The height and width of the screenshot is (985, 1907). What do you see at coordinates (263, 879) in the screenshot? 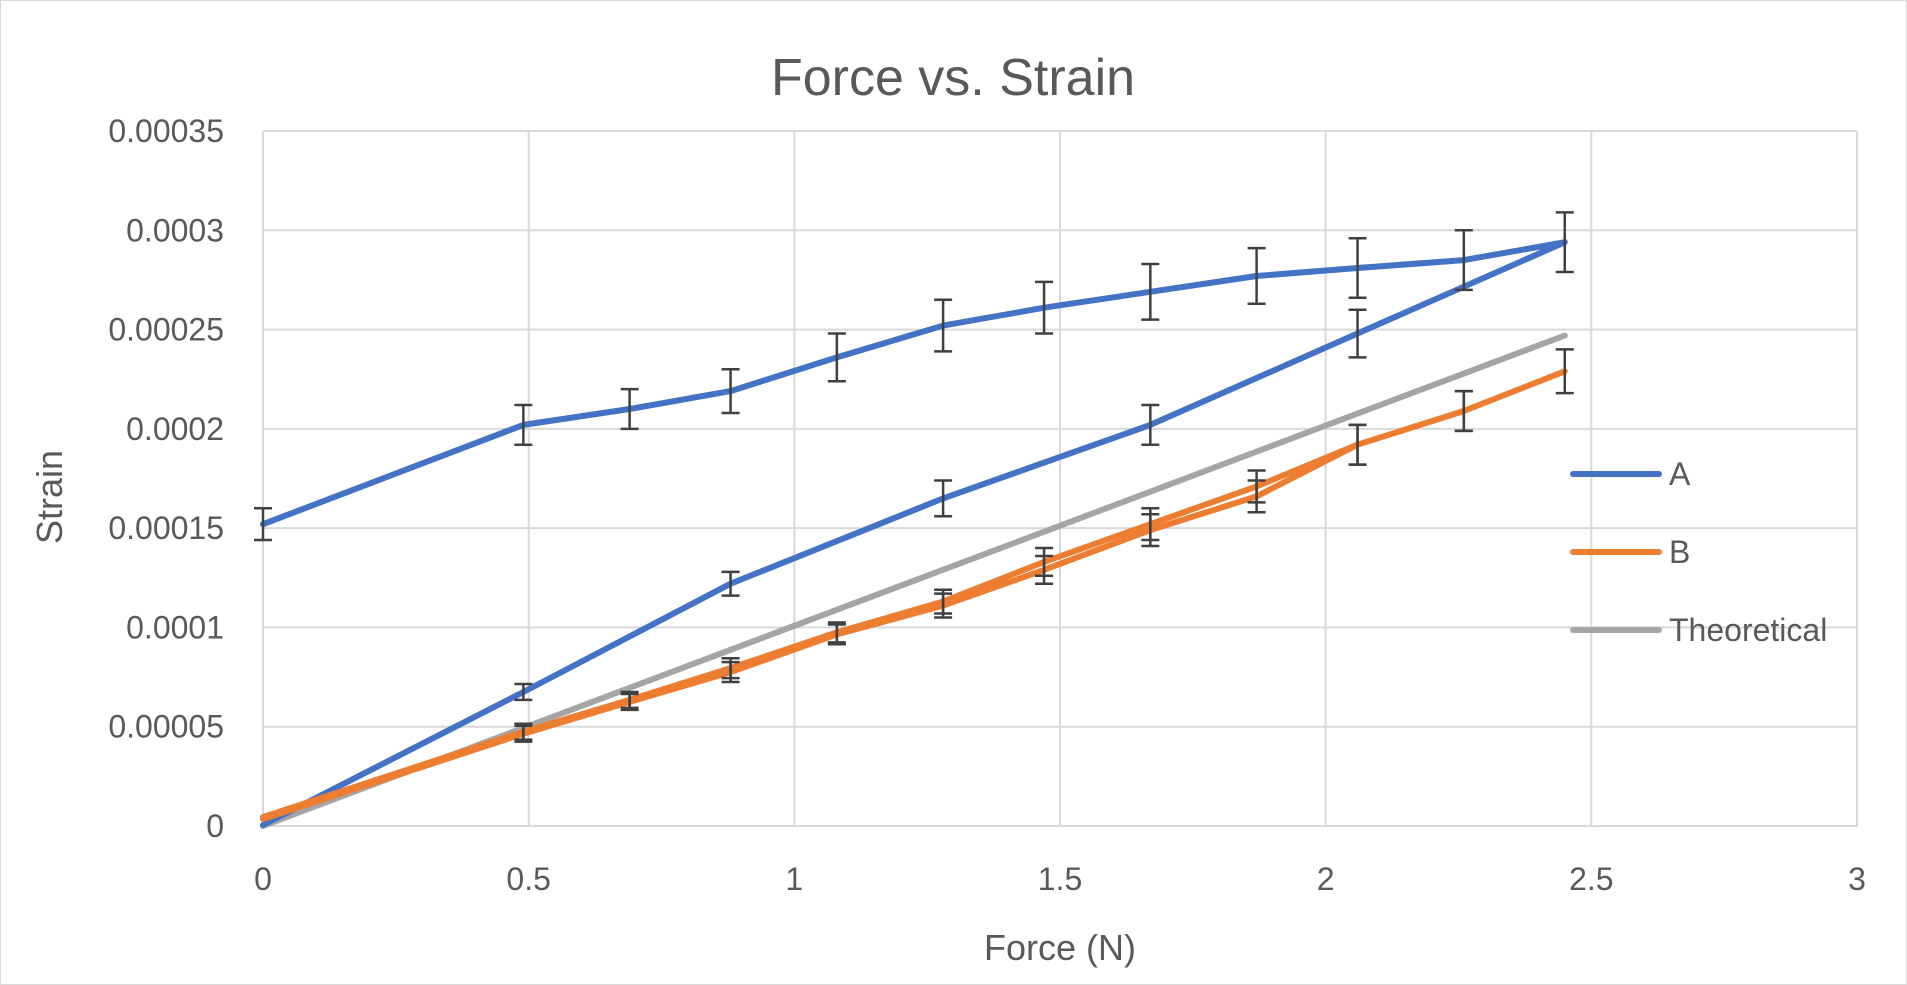
I see `x-tick-label: 0` at bounding box center [263, 879].